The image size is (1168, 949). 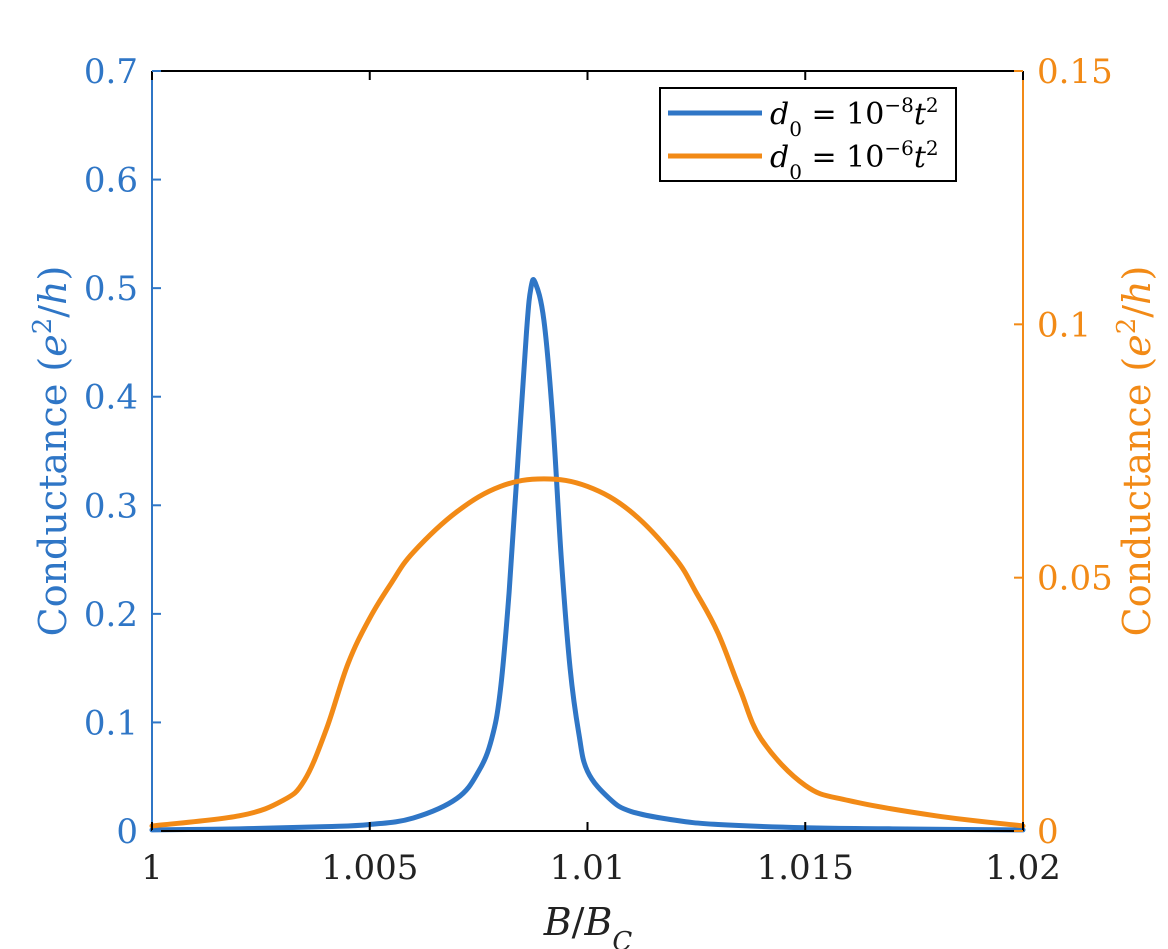 I want to click on x-title-sub: C, so click(x=622, y=938).